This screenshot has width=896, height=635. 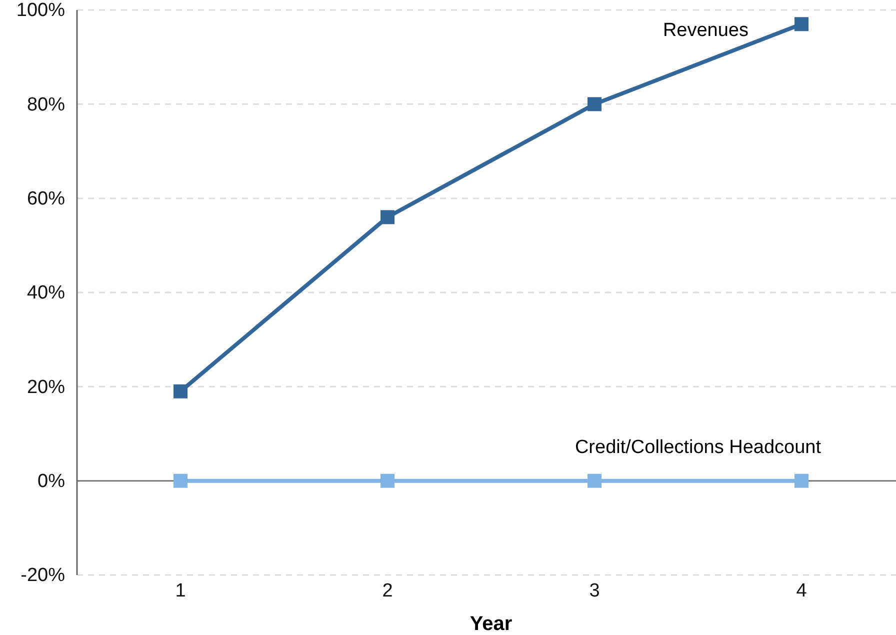 I want to click on x-tick-label: 3, so click(x=594, y=591).